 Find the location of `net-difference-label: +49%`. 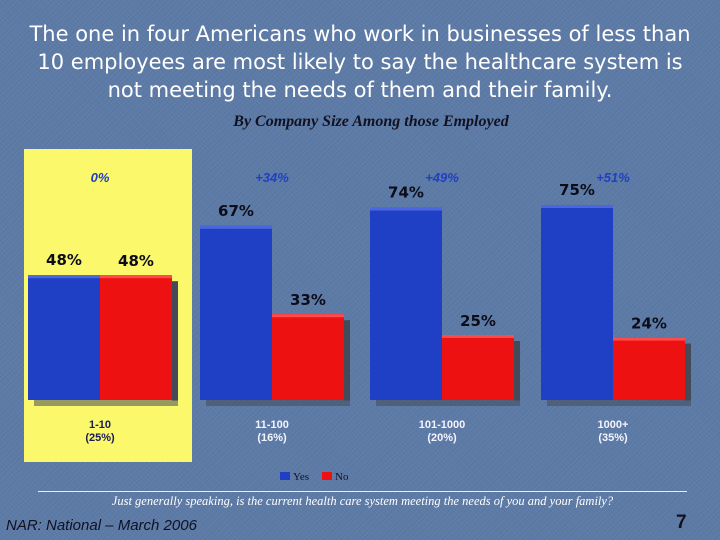

net-difference-label: +49% is located at coordinates (442, 177).